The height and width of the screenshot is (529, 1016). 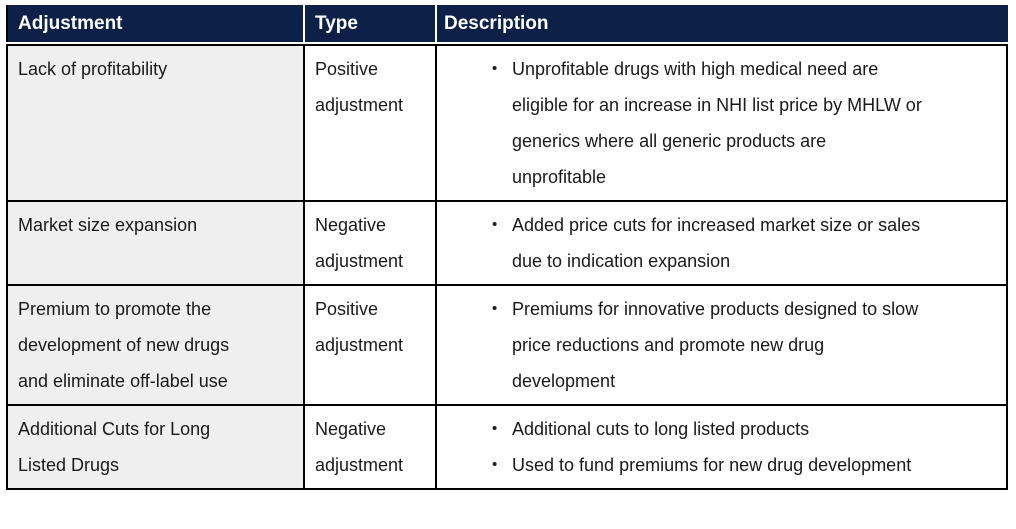 What do you see at coordinates (371, 23) in the screenshot?
I see `header-type: Type` at bounding box center [371, 23].